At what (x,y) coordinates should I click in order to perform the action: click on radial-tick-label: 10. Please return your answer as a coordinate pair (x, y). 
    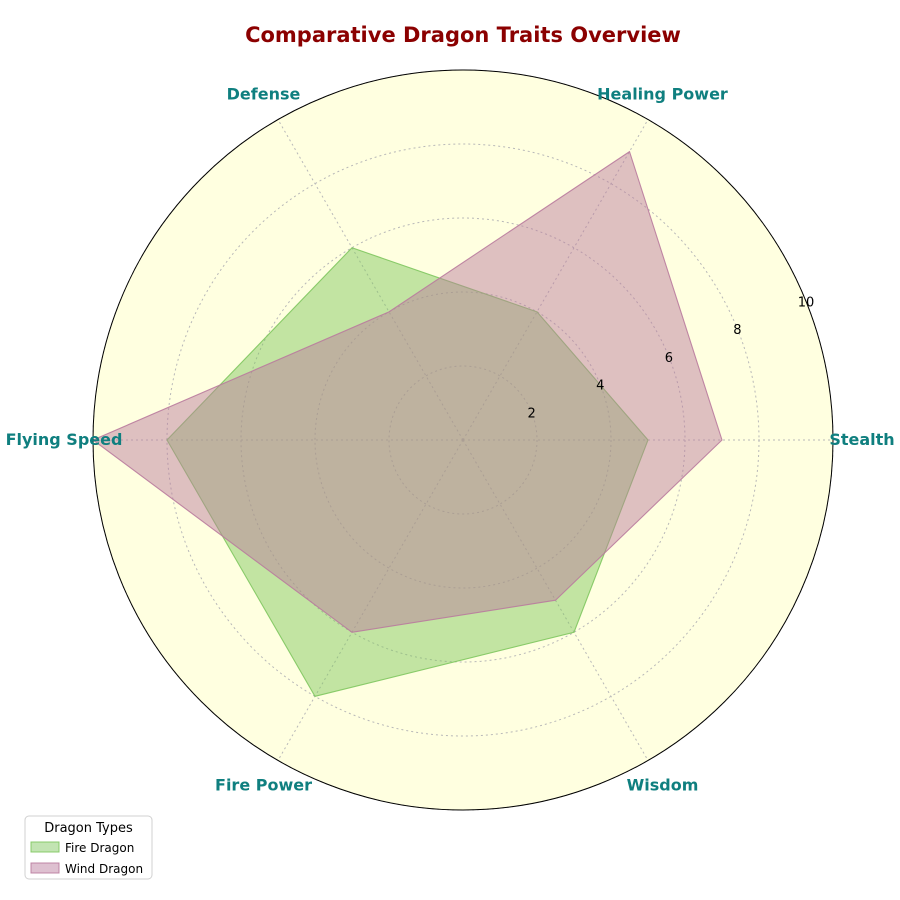
    Looking at the image, I should click on (806, 302).